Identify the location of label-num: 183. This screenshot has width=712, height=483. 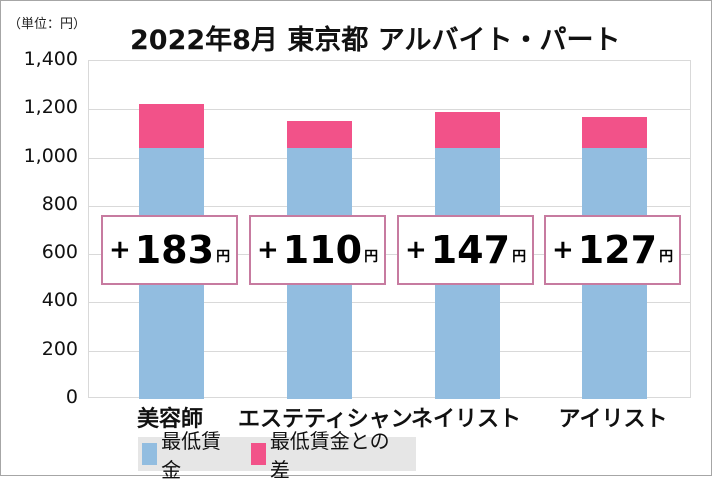
(174, 250).